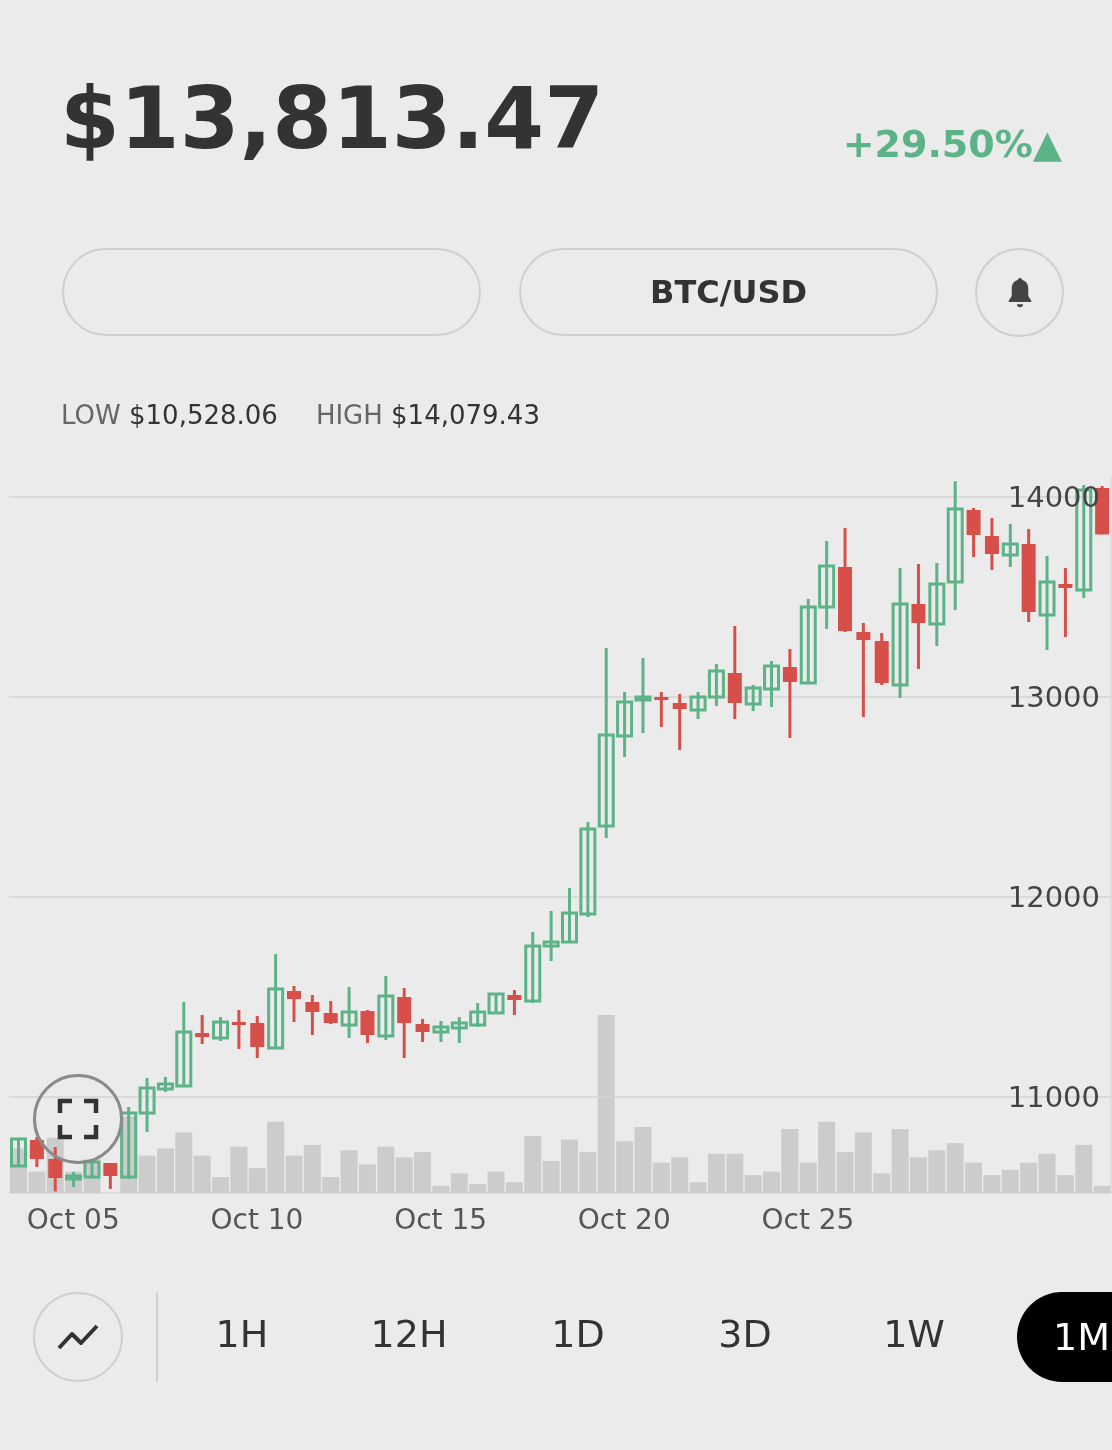 The image size is (1112, 1450). I want to click on x-tick-label: Oct 10, so click(257, 1219).